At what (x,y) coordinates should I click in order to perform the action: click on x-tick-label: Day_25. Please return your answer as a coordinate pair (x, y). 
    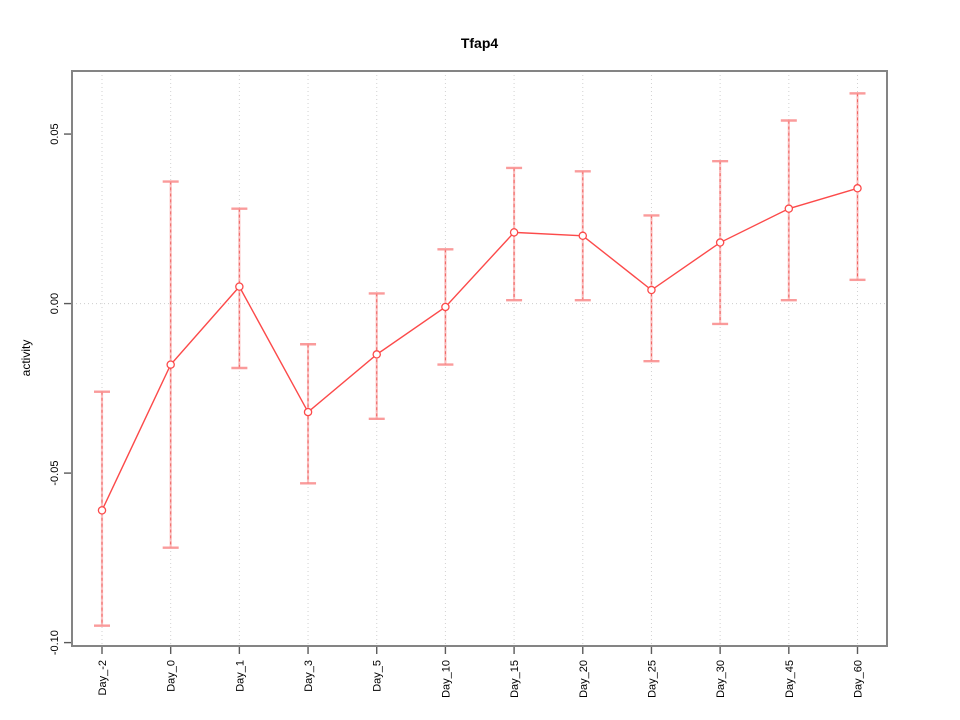
    Looking at the image, I should click on (652, 679).